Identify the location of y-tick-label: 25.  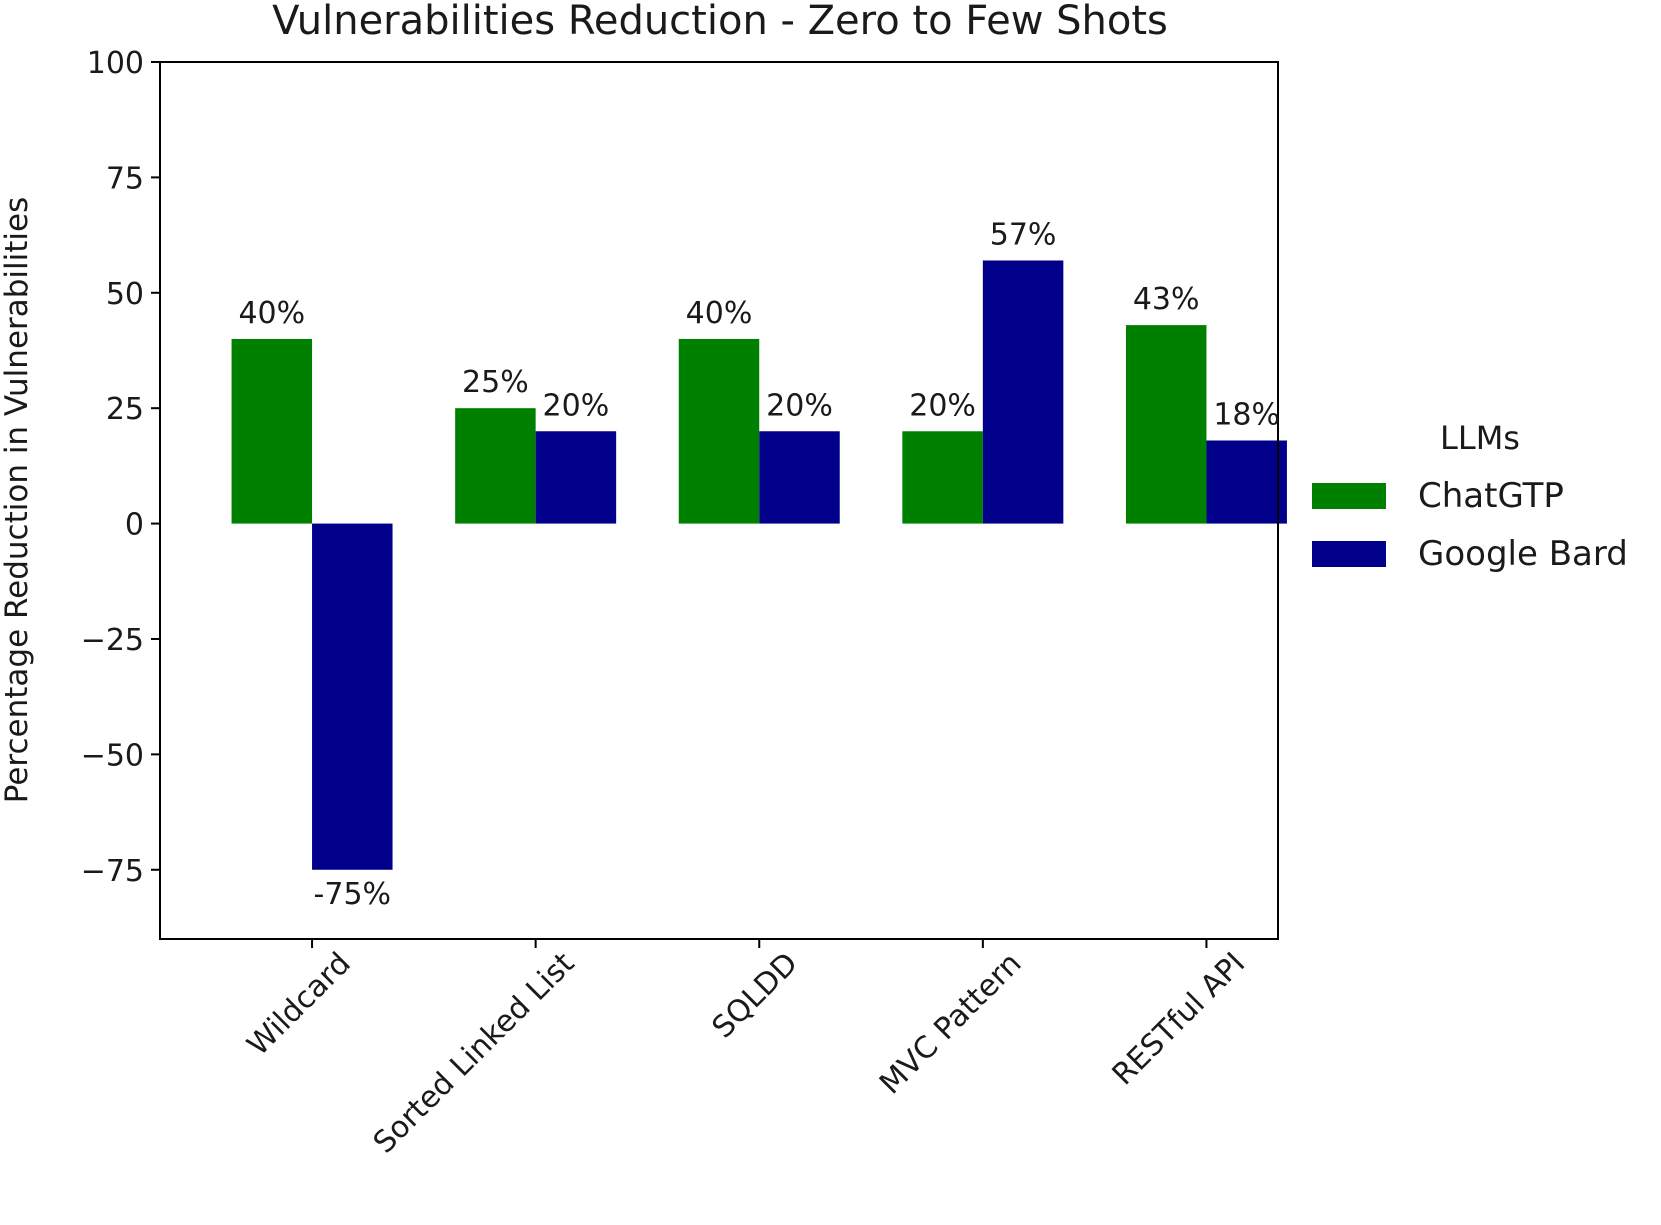
(125, 409).